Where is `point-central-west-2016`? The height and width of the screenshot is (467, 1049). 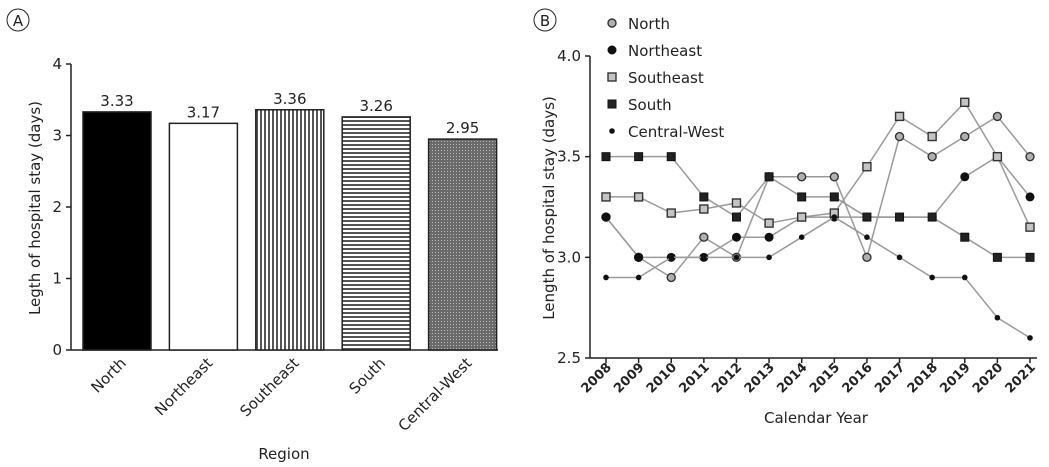
point-central-west-2016 is located at coordinates (867, 237).